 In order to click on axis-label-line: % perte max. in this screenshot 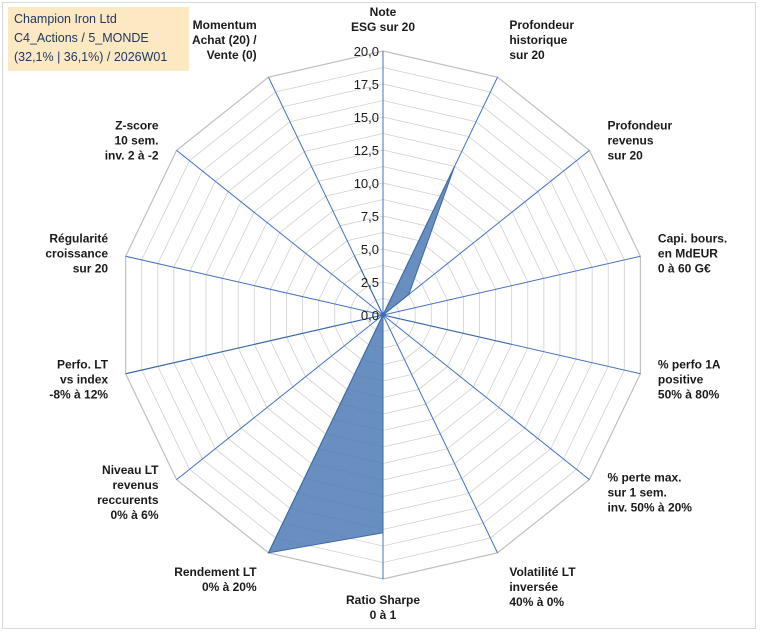, I will do `click(644, 477)`.